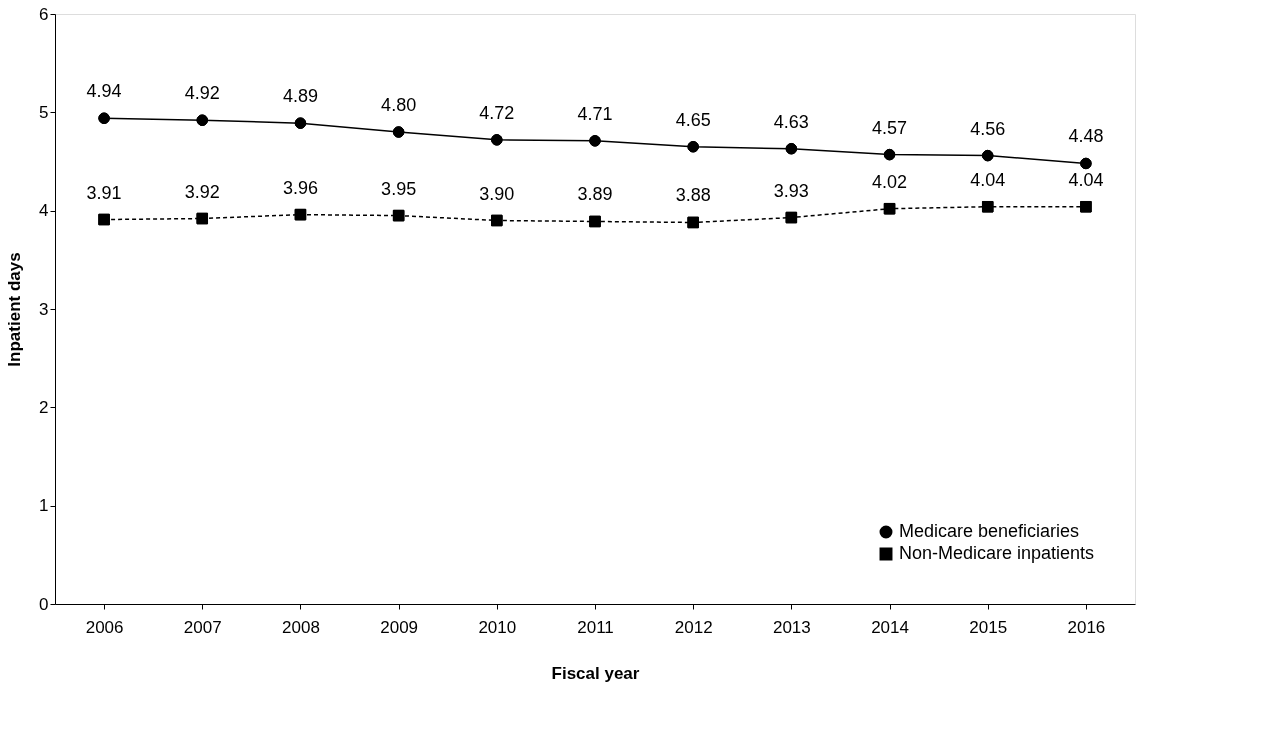  Describe the element at coordinates (44, 506) in the screenshot. I see `y-tick-label: 1` at that location.